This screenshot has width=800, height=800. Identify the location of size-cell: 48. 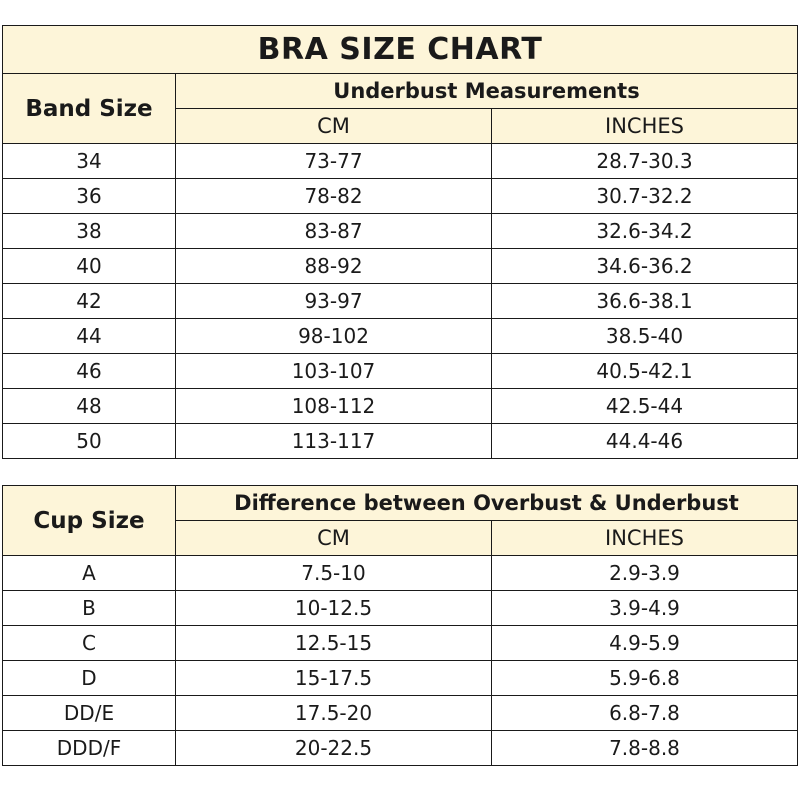
(89, 406).